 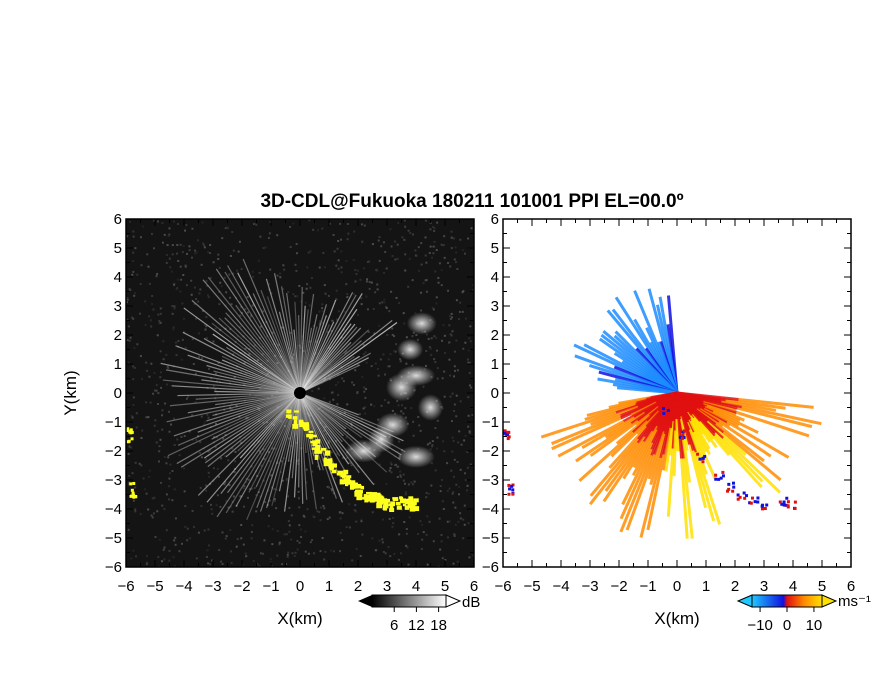 What do you see at coordinates (364, 451) in the screenshot?
I see `echo-cell` at bounding box center [364, 451].